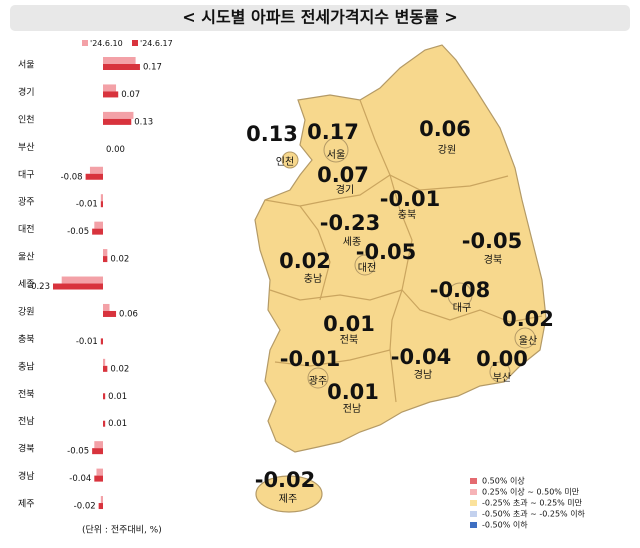  Describe the element at coordinates (502, 378) in the screenshot. I see `map-region: 부산` at that location.